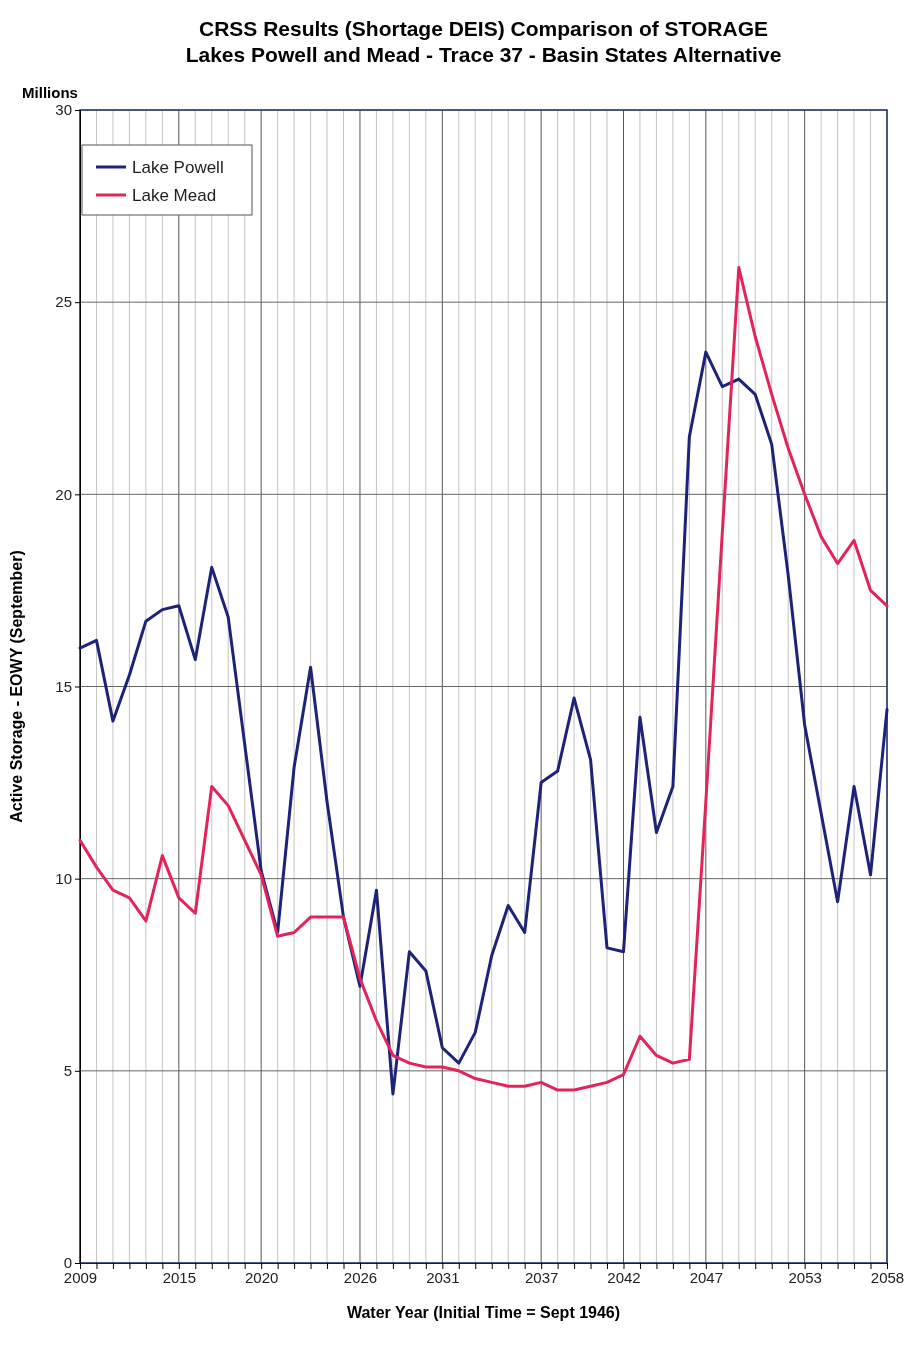  Describe the element at coordinates (483, 28) in the screenshot. I see `chart-title: CRSS Results (Shortage DEIS) Comparison of STORAGE` at that location.